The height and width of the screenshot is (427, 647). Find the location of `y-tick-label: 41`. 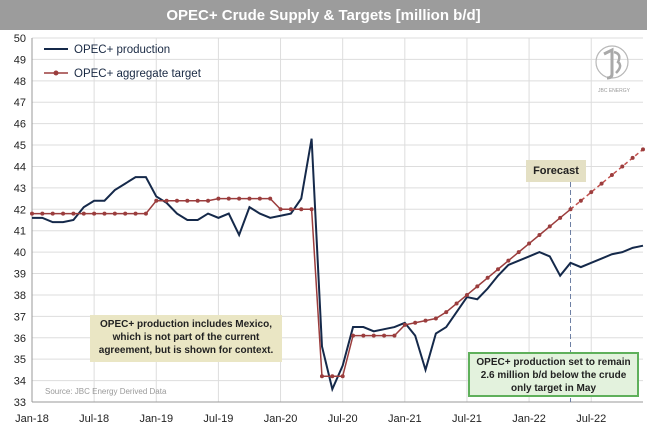

y-tick-label: 41 is located at coordinates (20, 232).